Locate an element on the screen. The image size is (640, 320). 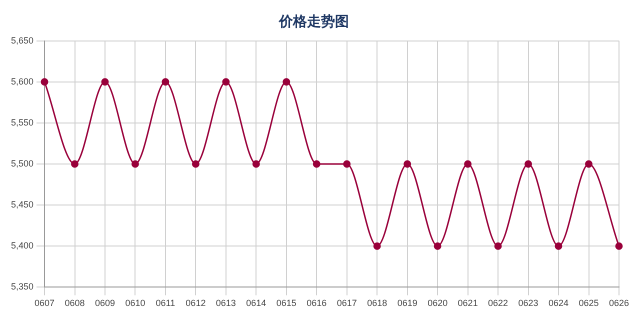
x-tick-label: 0612 is located at coordinates (196, 303).